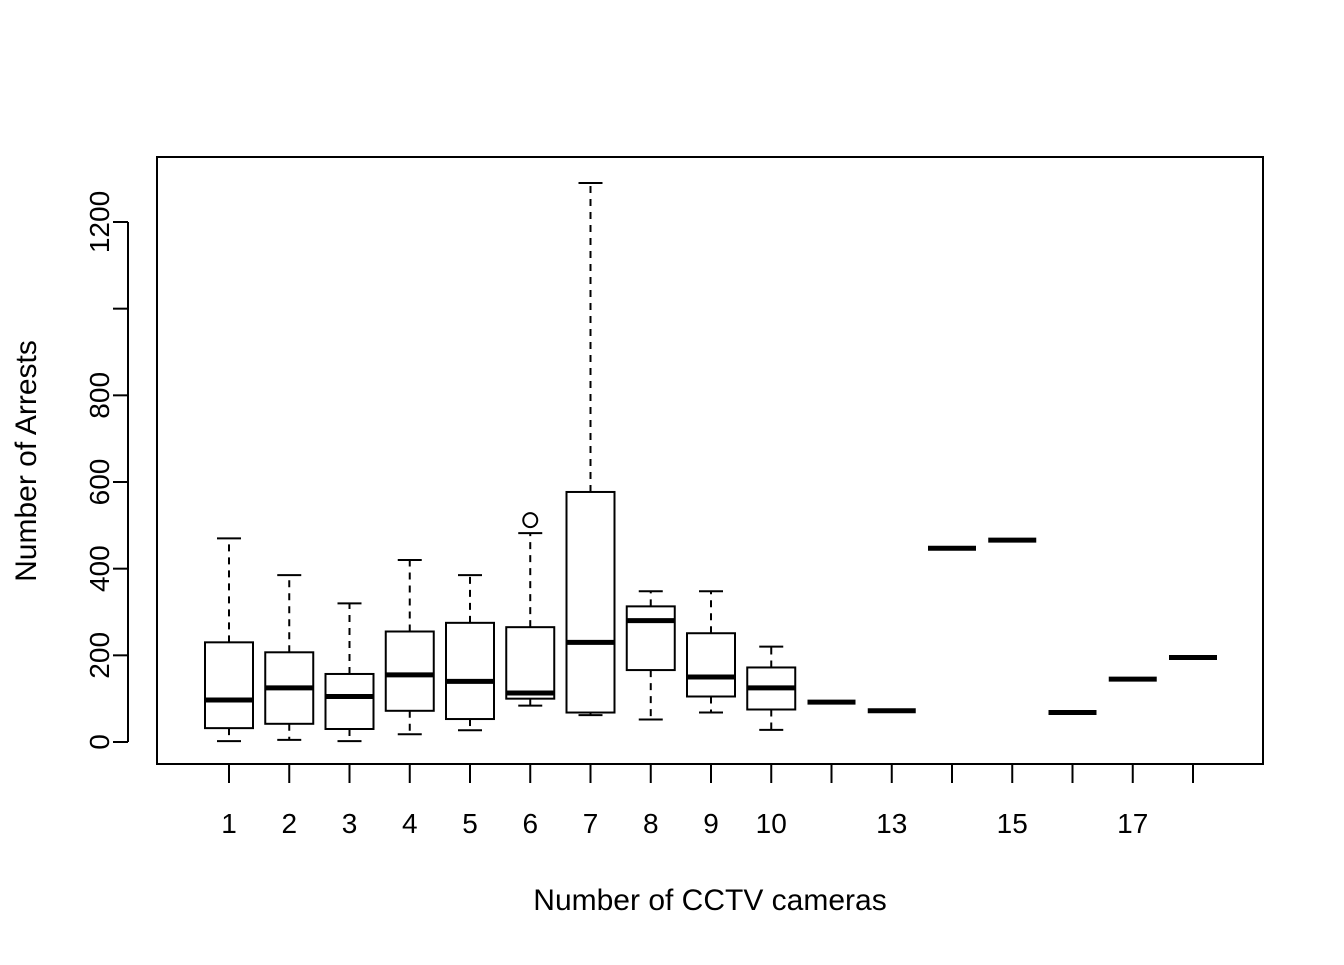 This screenshot has width=1344, height=965. I want to click on x-tick-label: 3, so click(350, 823).